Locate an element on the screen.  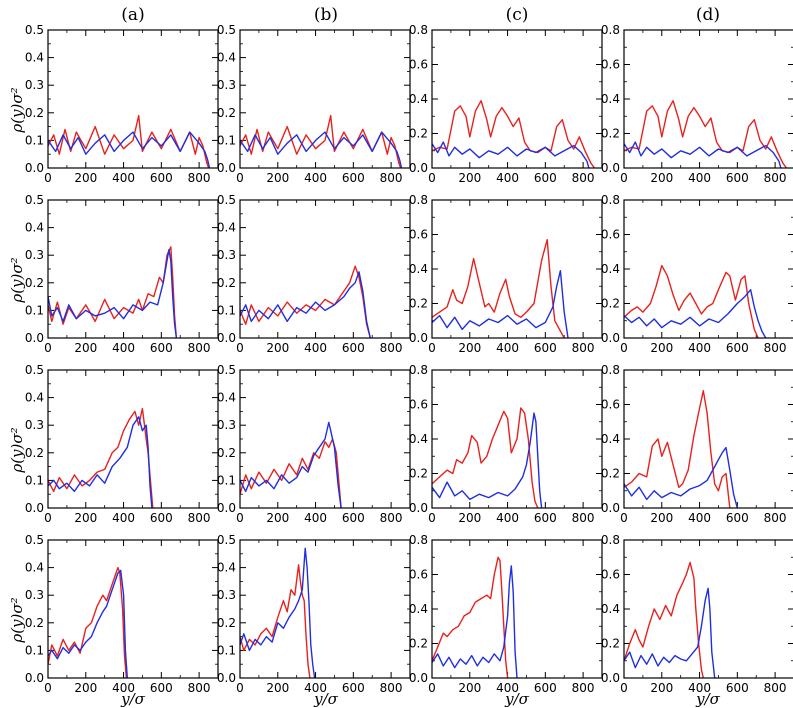
column-label-d: (d) is located at coordinates (708, 15).